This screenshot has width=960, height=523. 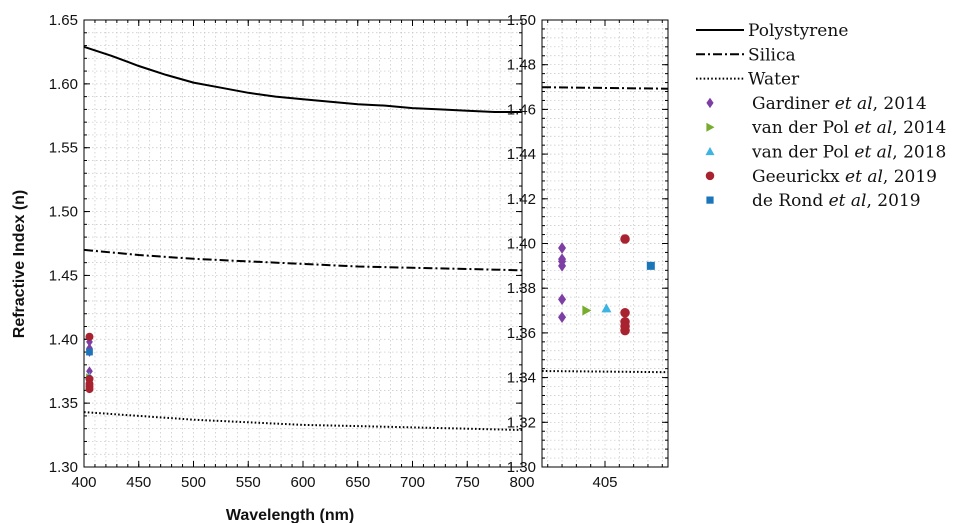 I want to click on zoom-y-tick-label: 1.38, so click(x=521, y=288).